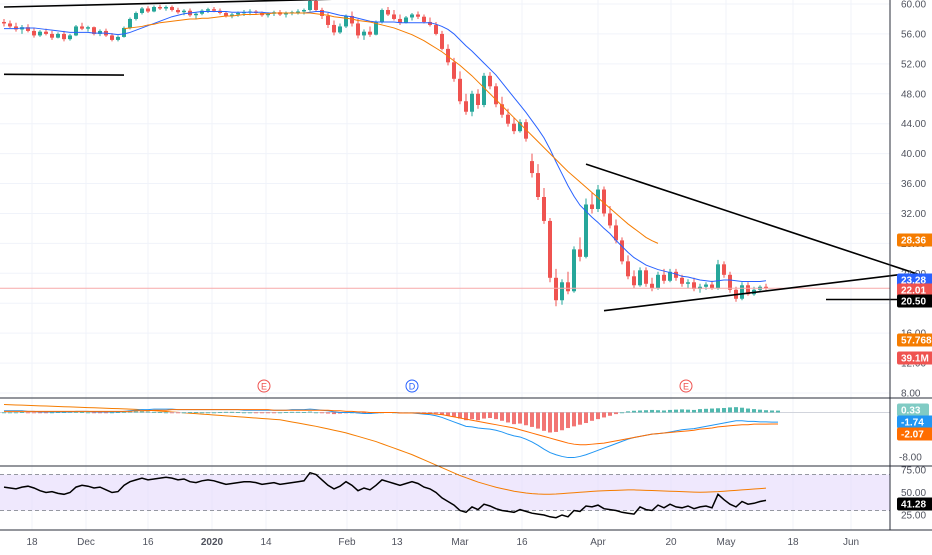 This screenshot has width=932, height=555. What do you see at coordinates (32, 542) in the screenshot?
I see `time-tick-label: 18` at bounding box center [32, 542].